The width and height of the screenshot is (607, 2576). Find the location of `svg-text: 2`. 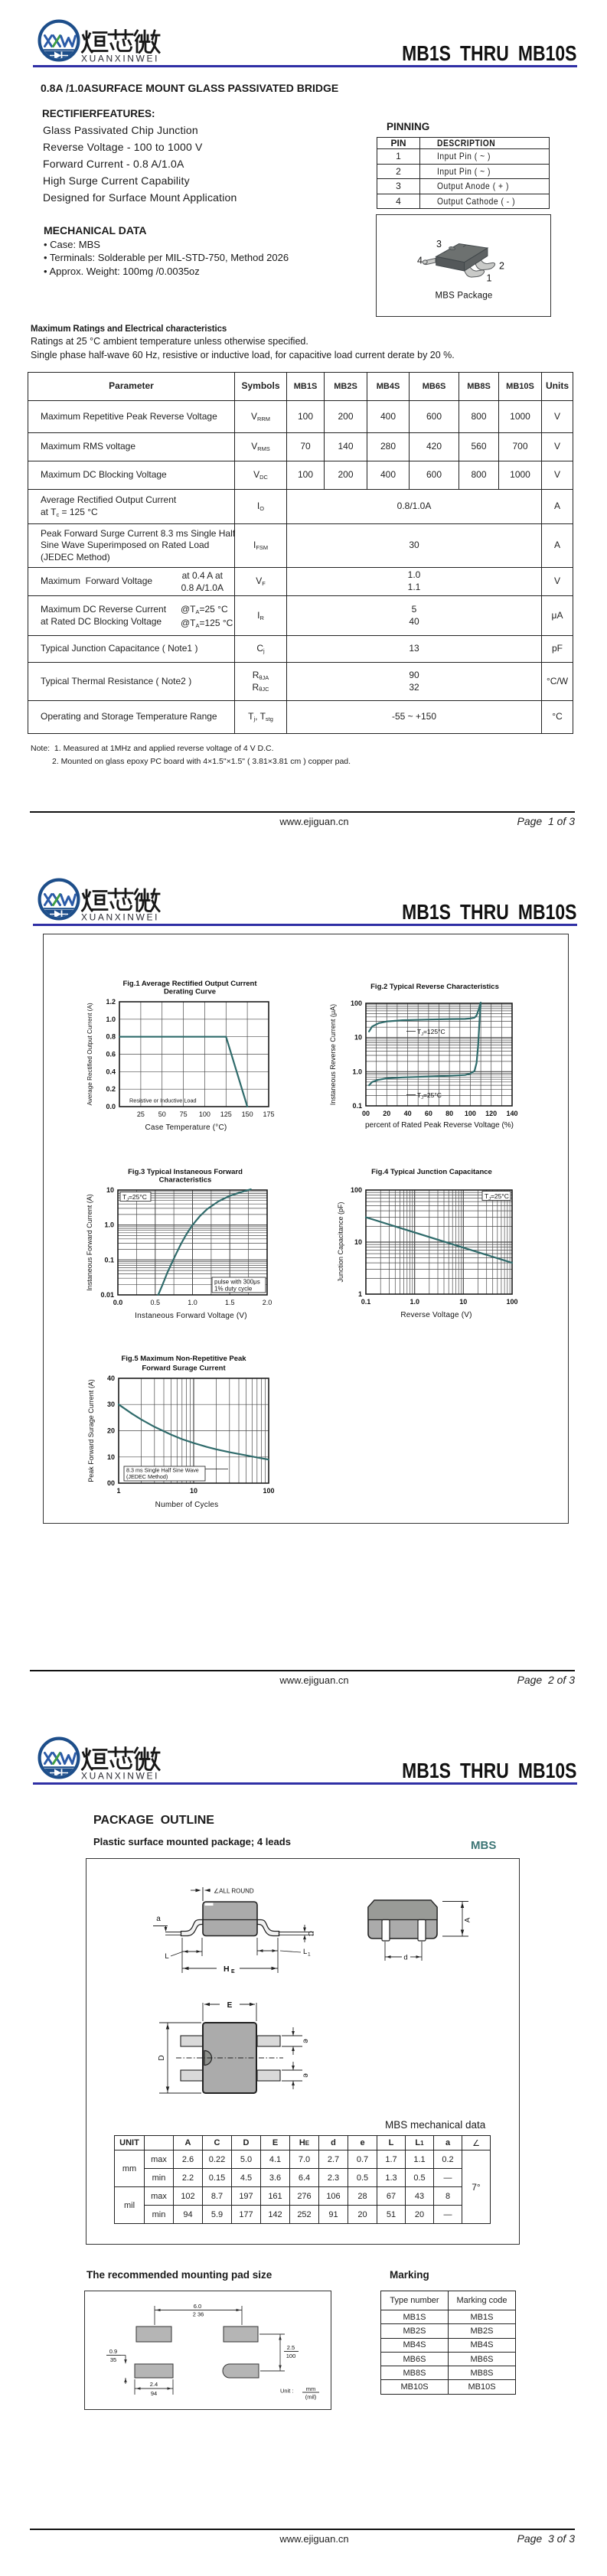

svg-text: 2 is located at coordinates (502, 266).